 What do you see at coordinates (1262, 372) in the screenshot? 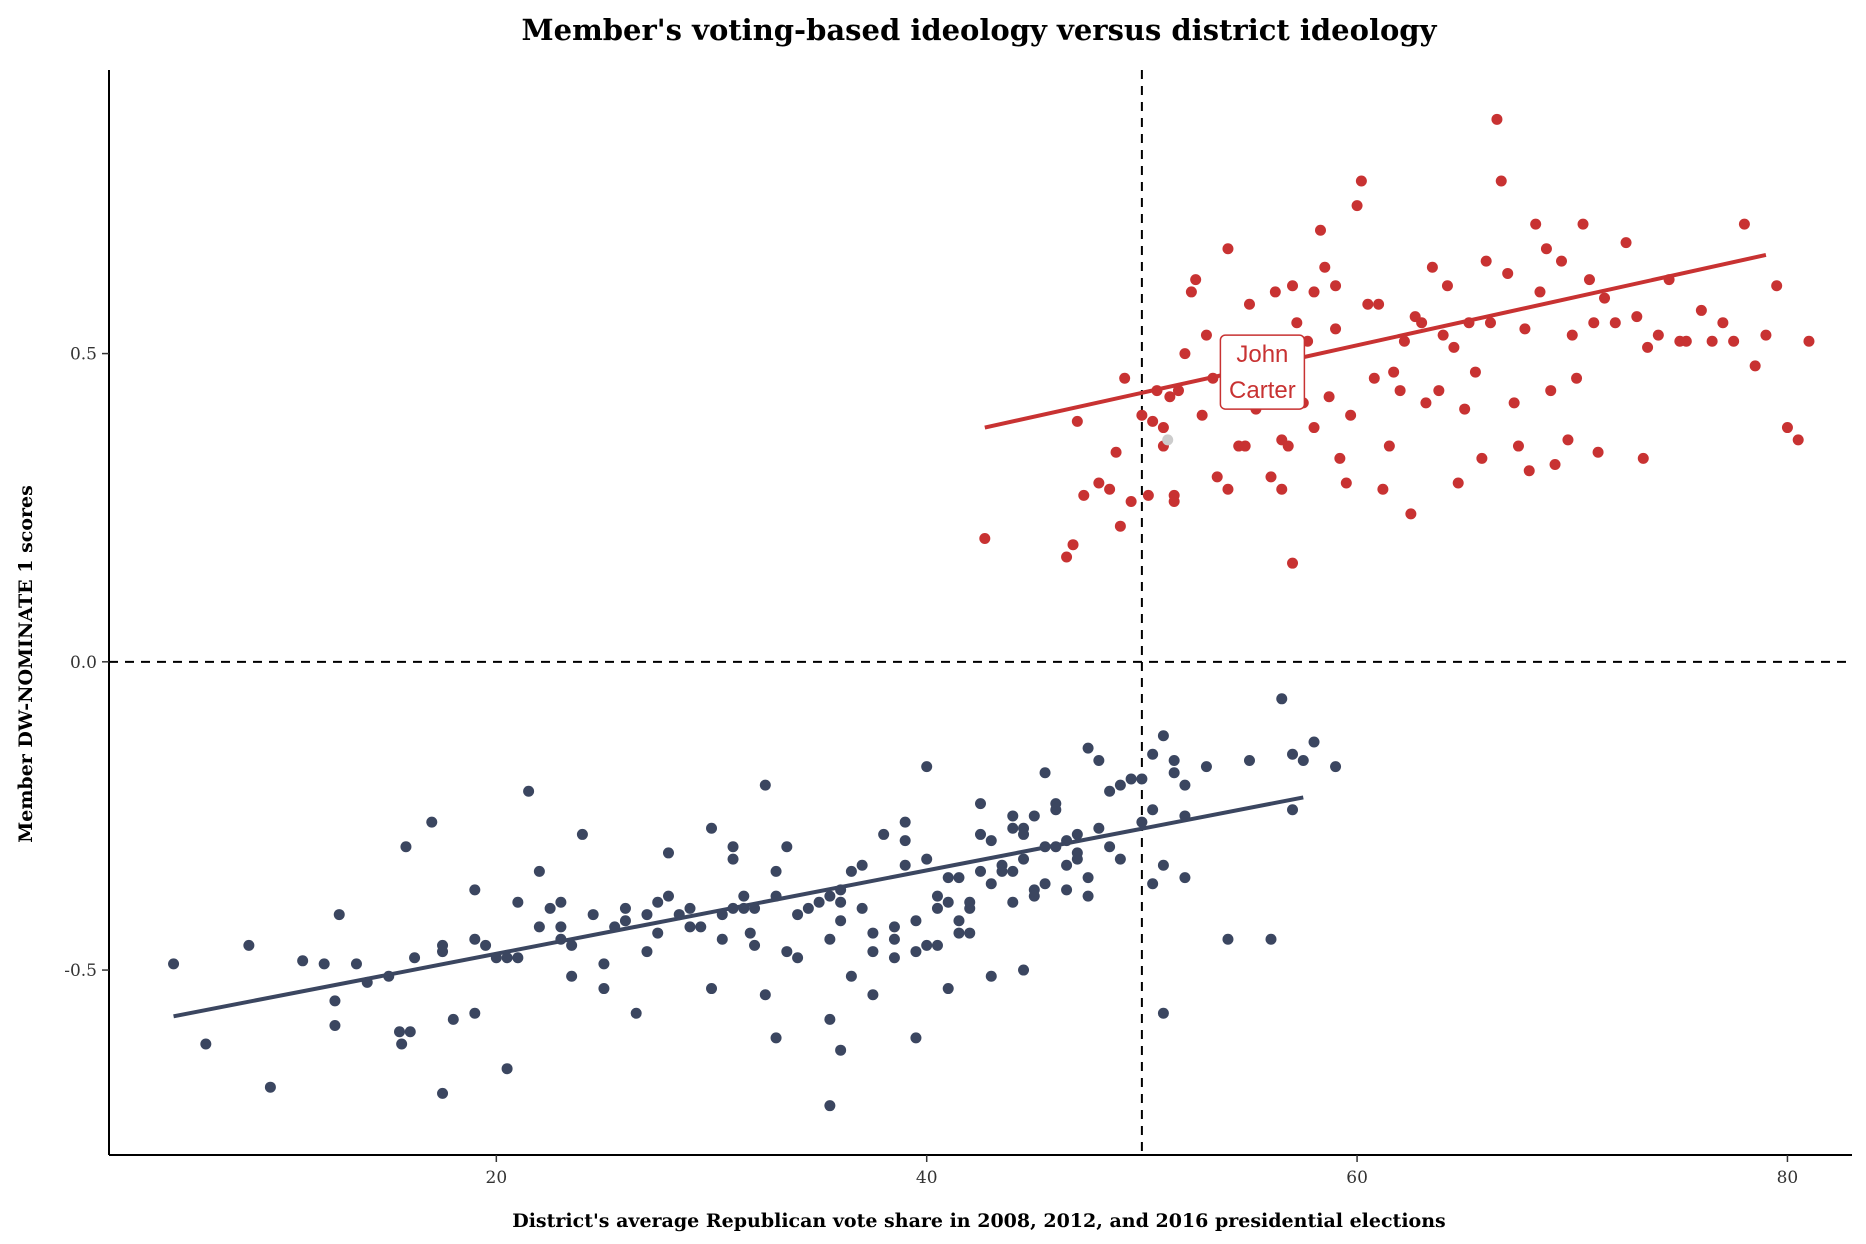
I see `annotation-box` at bounding box center [1262, 372].